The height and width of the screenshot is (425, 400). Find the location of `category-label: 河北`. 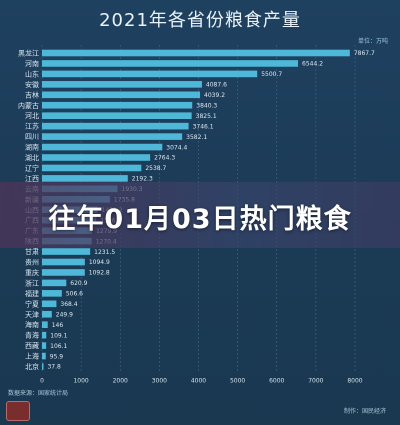

category-label: 河北 is located at coordinates (32, 116).